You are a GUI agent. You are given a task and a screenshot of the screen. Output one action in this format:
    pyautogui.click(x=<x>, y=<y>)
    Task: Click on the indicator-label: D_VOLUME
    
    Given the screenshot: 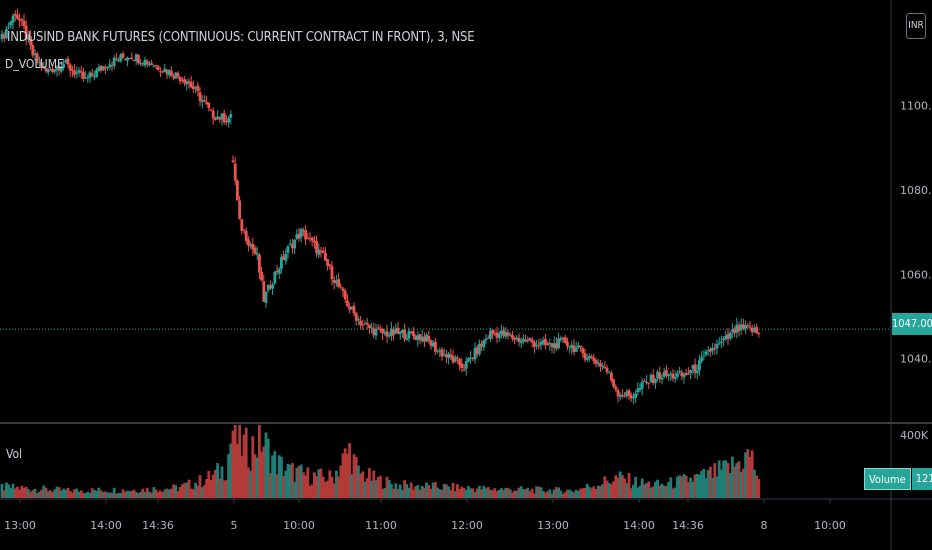 What is the action you would take?
    pyautogui.click(x=34, y=64)
    